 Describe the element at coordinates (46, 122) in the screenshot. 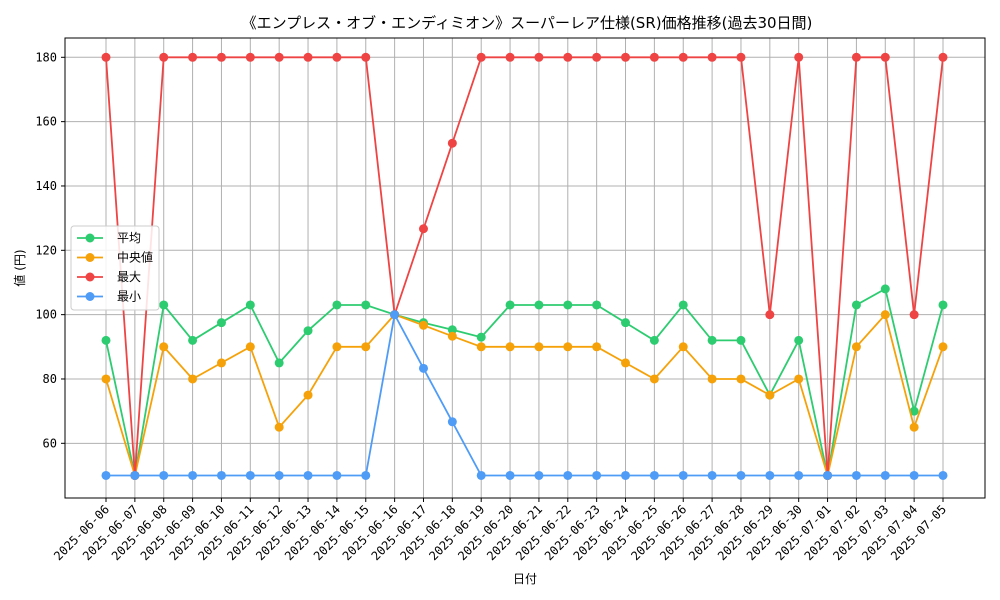

I see `y-tick-label: 160` at that location.